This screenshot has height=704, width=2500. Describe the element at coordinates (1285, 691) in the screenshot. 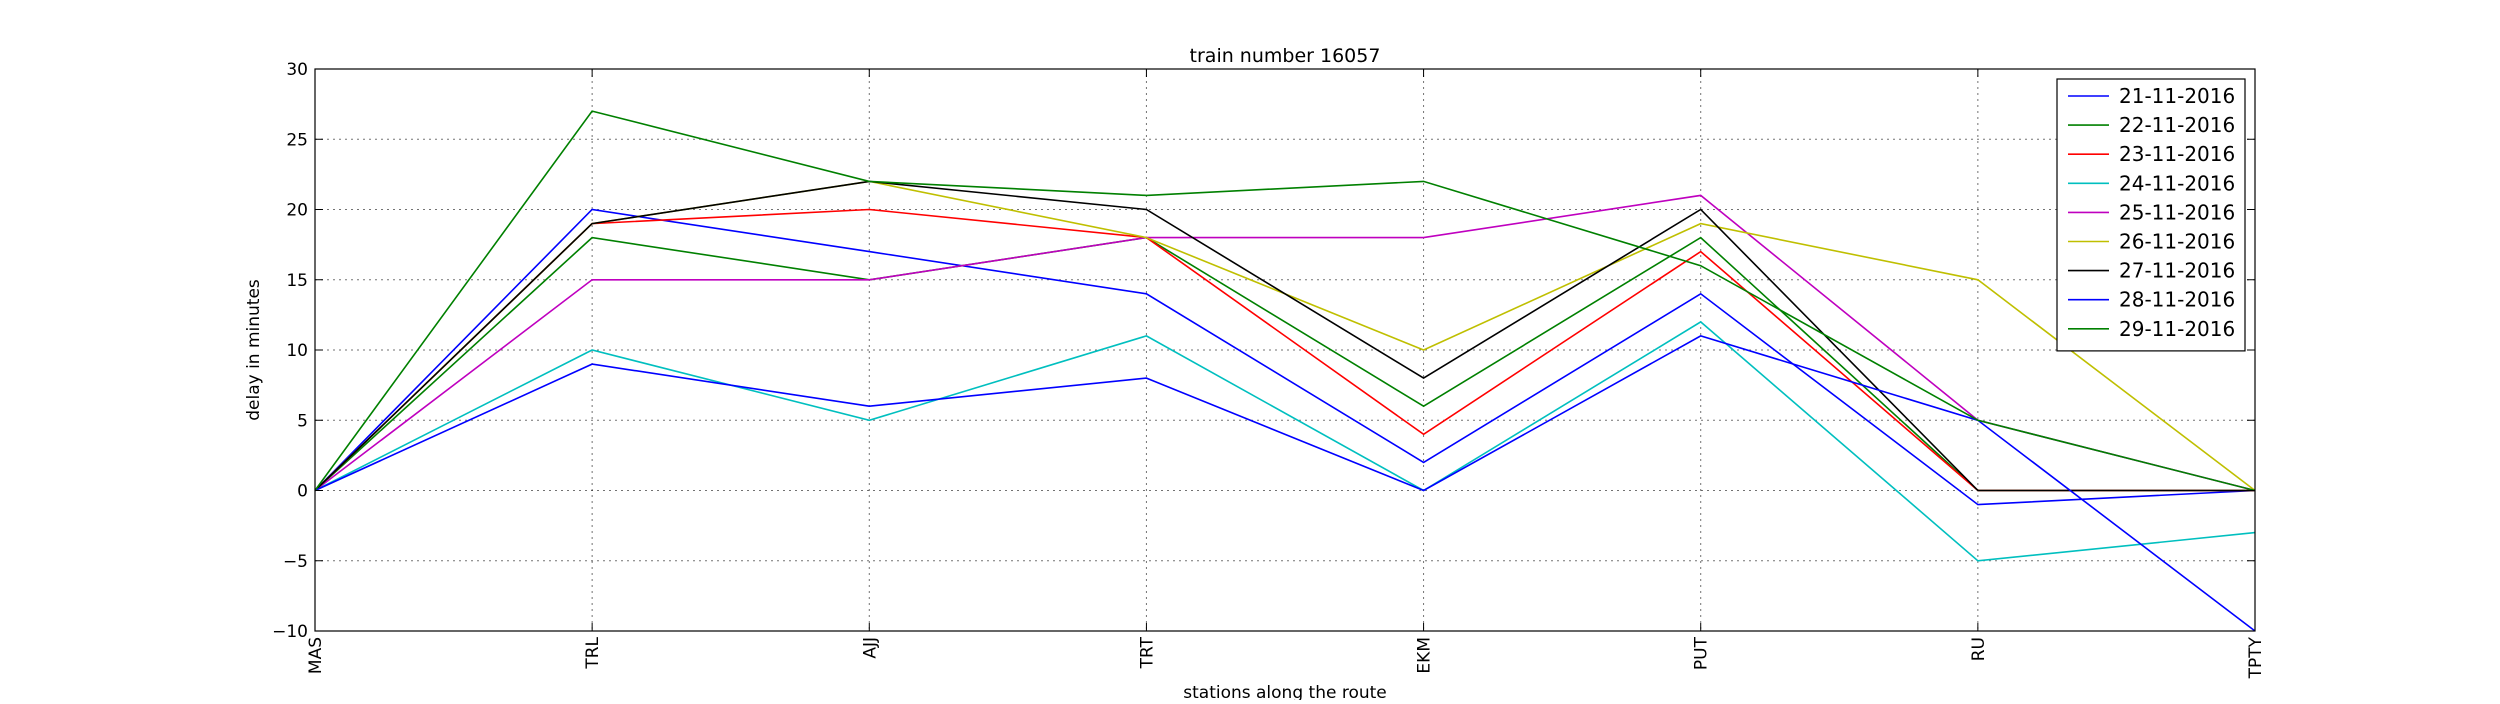

I see `x-axis-label: stations along the route` at that location.